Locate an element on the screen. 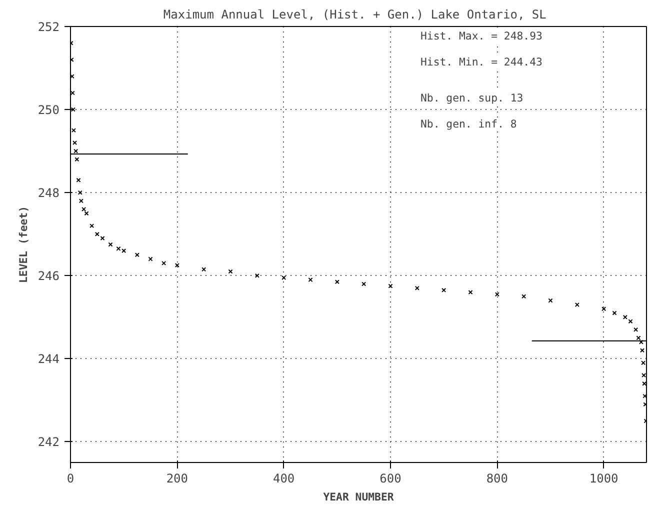 This screenshot has width=666, height=506. annotation: Hist. Max. = 248.93 is located at coordinates (481, 36).